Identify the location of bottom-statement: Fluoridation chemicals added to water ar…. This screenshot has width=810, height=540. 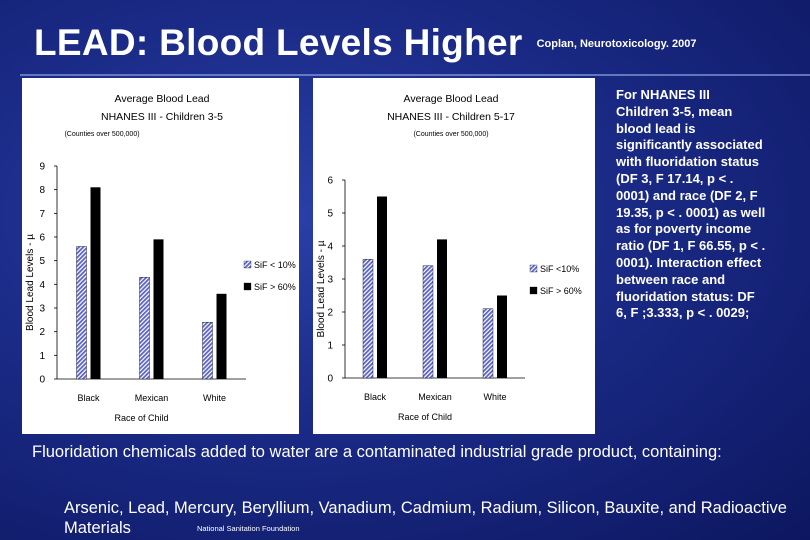
(377, 452).